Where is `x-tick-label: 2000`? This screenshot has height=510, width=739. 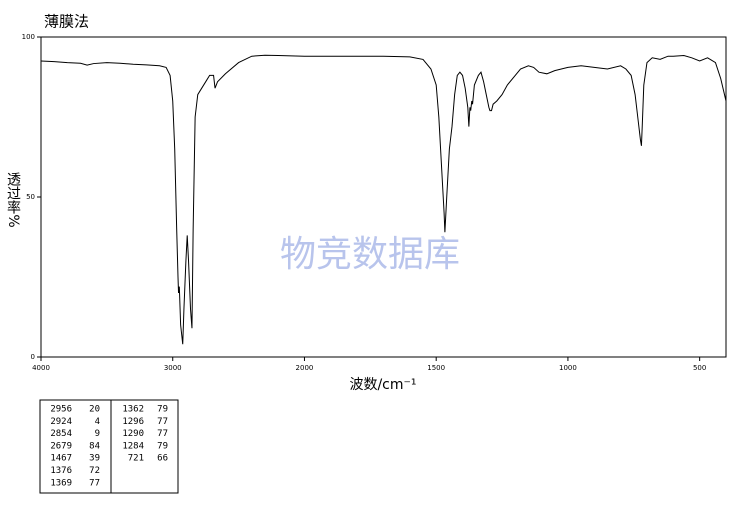
x-tick-label: 2000 is located at coordinates (305, 368).